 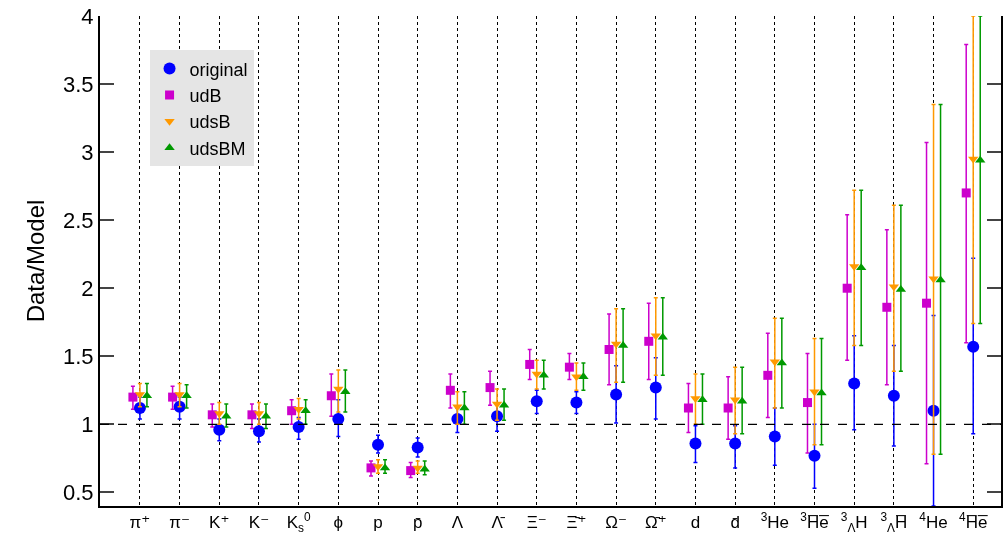 What do you see at coordinates (78, 493) in the screenshot?
I see `y-tick-label: 0.5` at bounding box center [78, 493].